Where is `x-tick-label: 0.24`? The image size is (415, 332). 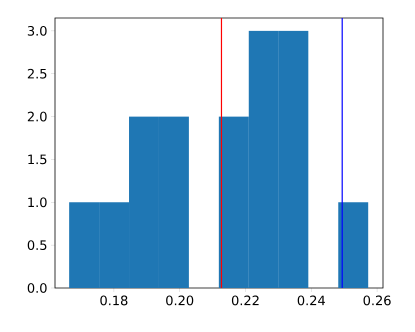 x-tick-label: 0.24 is located at coordinates (311, 301).